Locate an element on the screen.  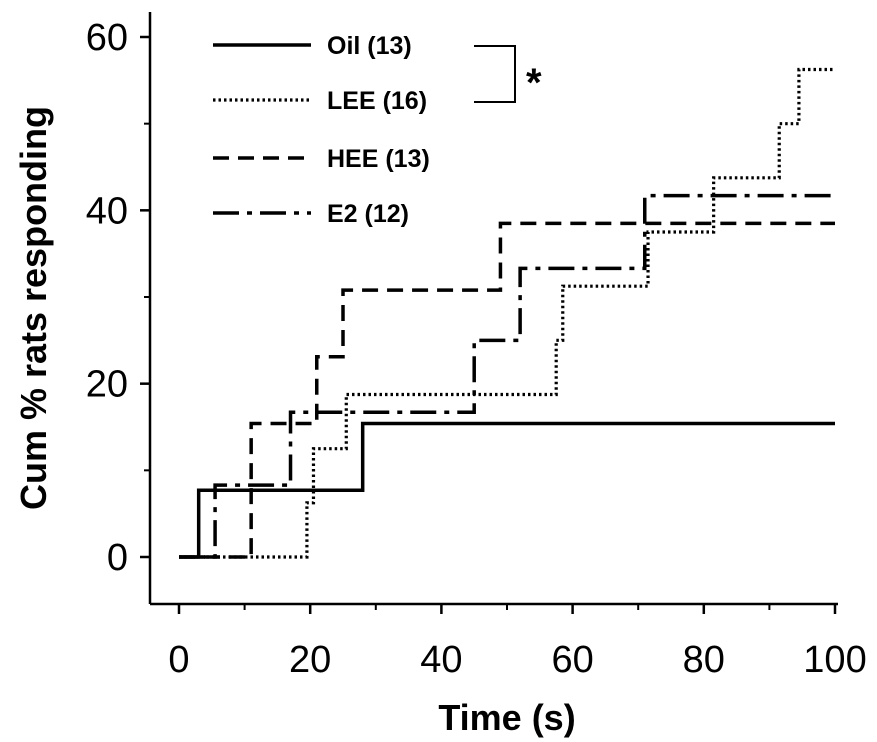
x-axis-title: Time (s) is located at coordinates (506, 717).